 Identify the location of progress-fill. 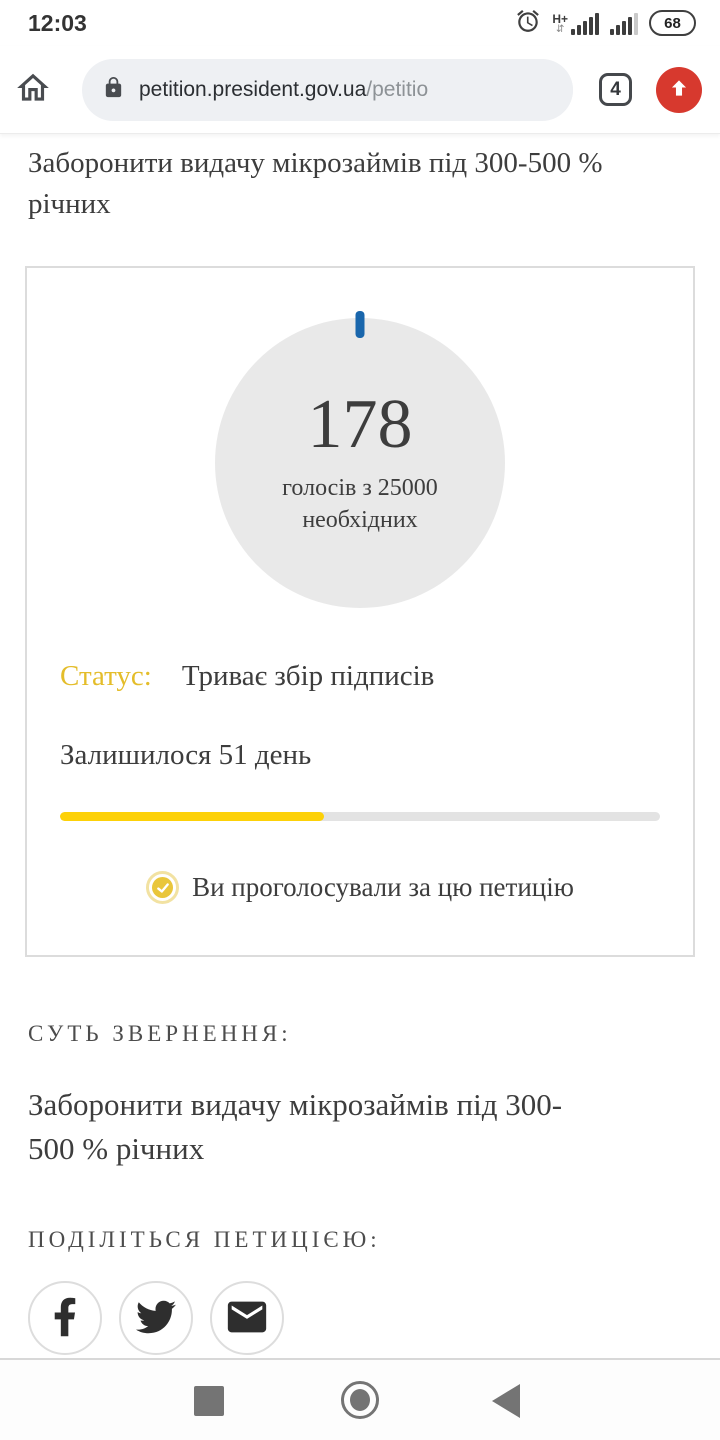
(192, 817).